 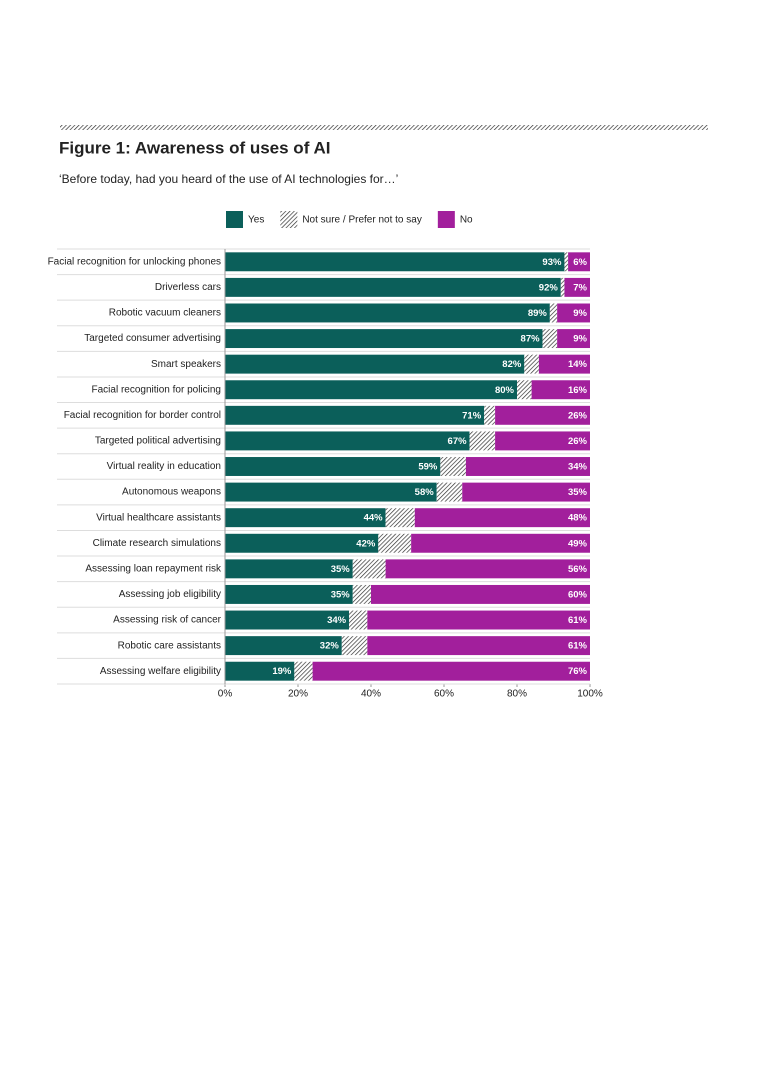 I want to click on category-label: Robotic care assistants, so click(x=169, y=645).